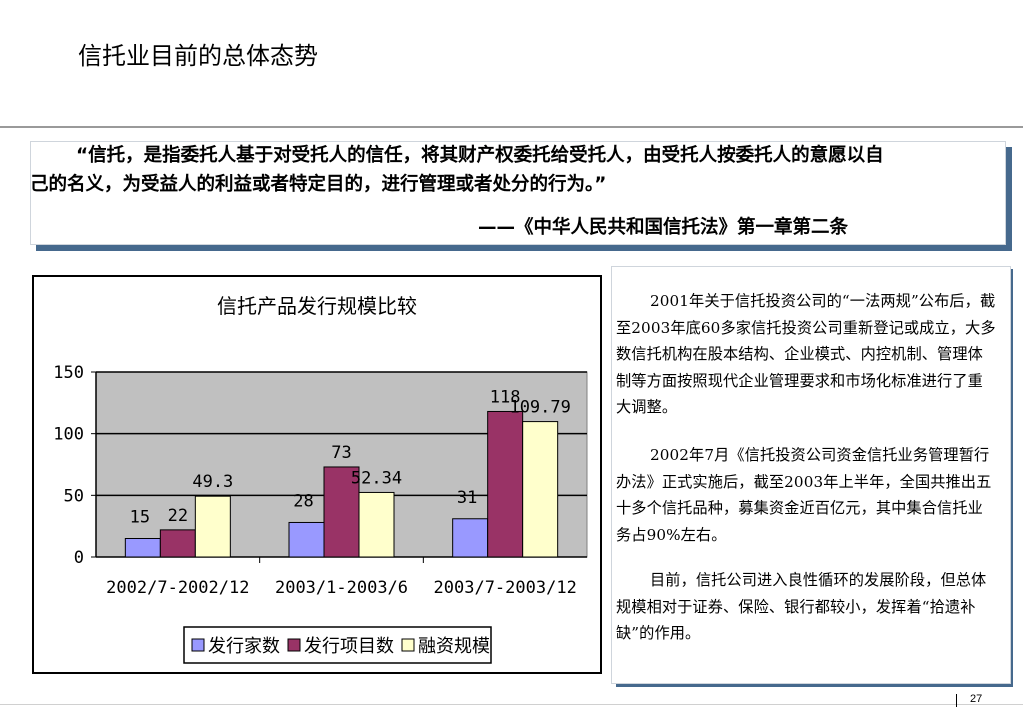 Image resolution: width=1023 pixels, height=708 pixels. Describe the element at coordinates (303, 501) in the screenshot. I see `data-label: 28` at that location.